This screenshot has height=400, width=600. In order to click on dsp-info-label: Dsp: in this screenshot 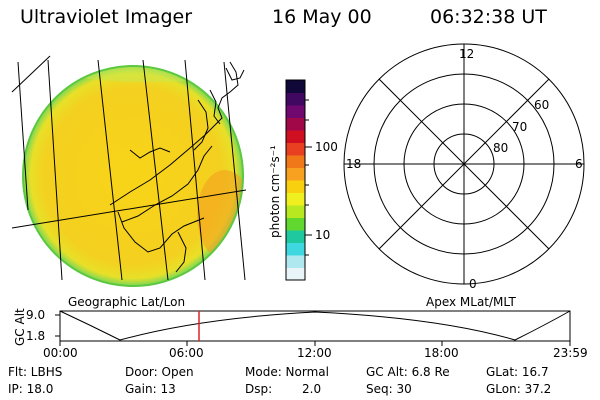, I will do `click(259, 389)`.